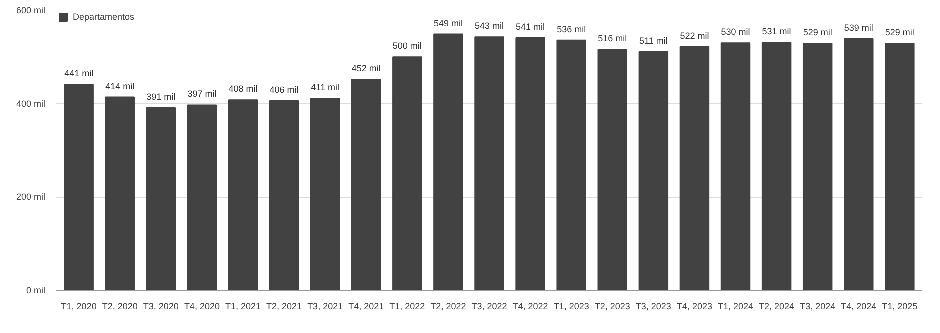 The height and width of the screenshot is (333, 940). Describe the element at coordinates (695, 35) in the screenshot. I see `data-label: 522 mil` at that location.